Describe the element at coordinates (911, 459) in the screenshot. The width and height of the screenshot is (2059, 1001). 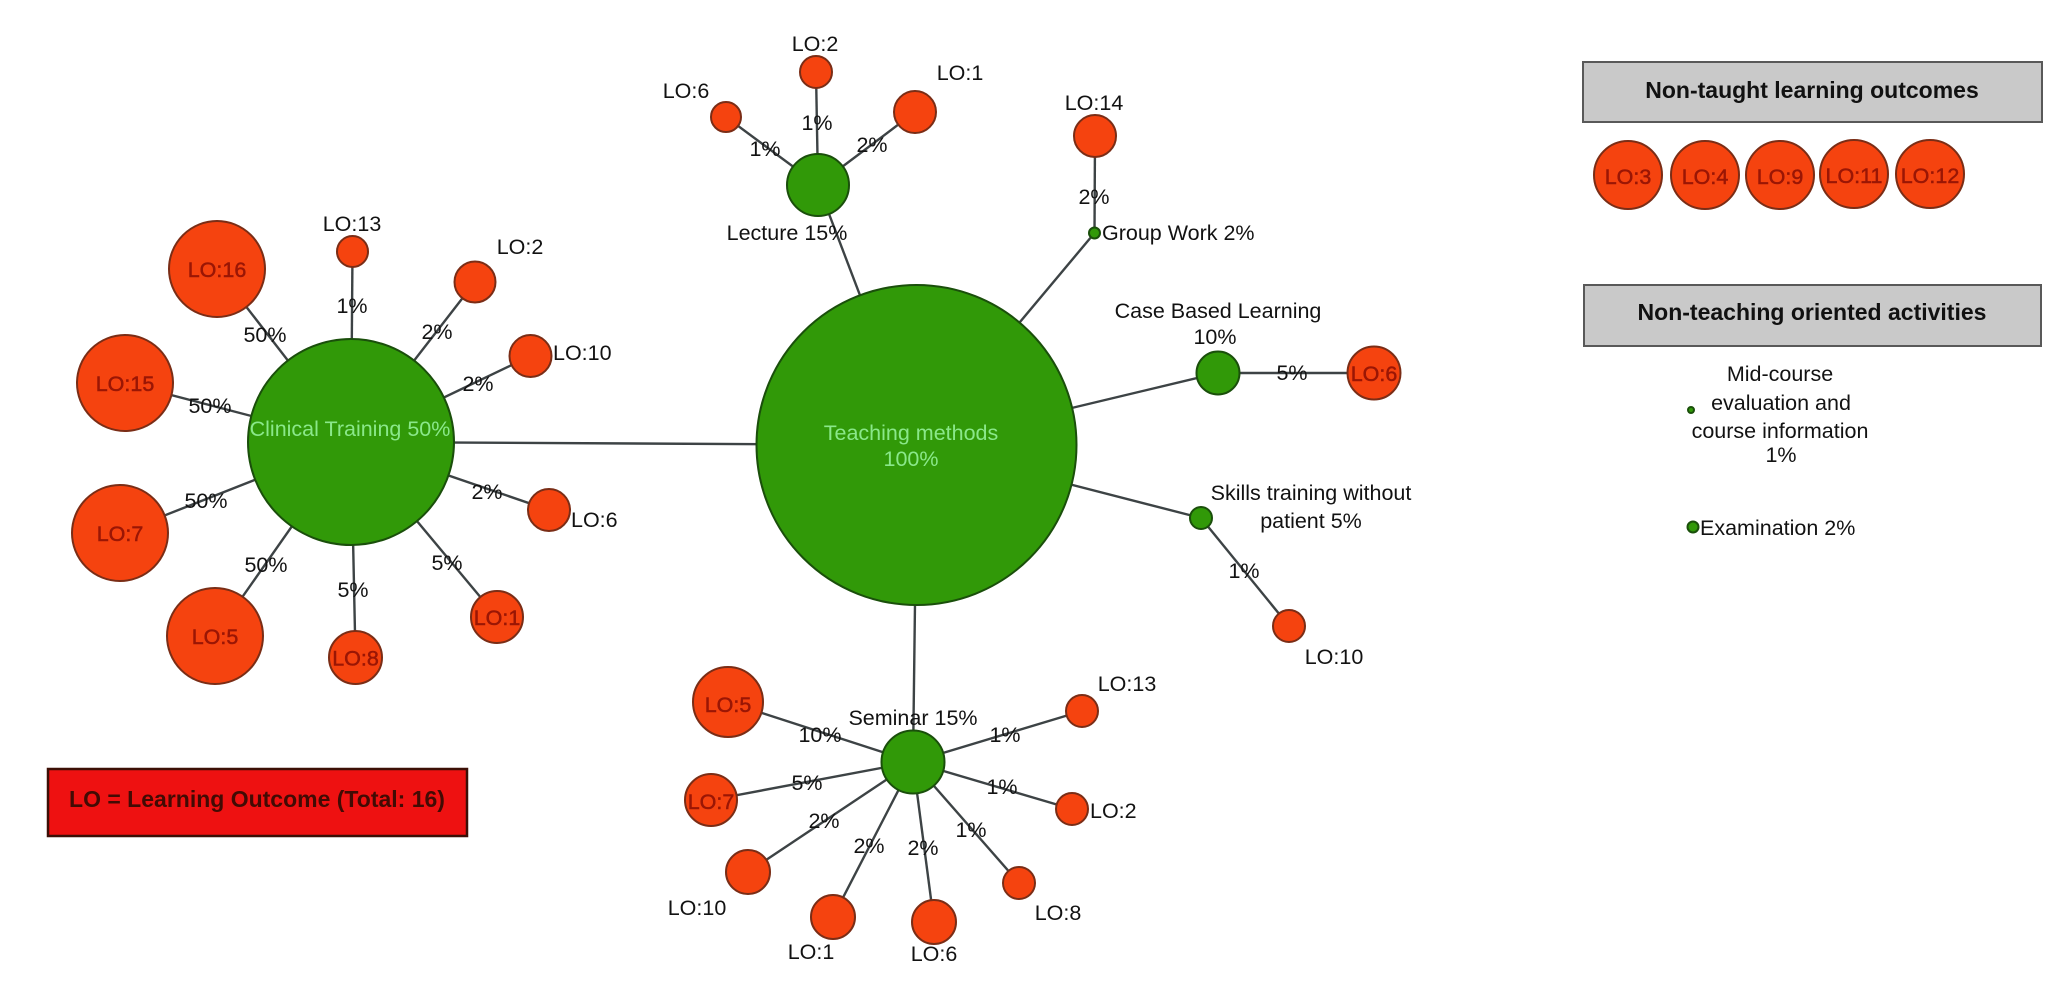
I see `svg-text: 100%` at that location.